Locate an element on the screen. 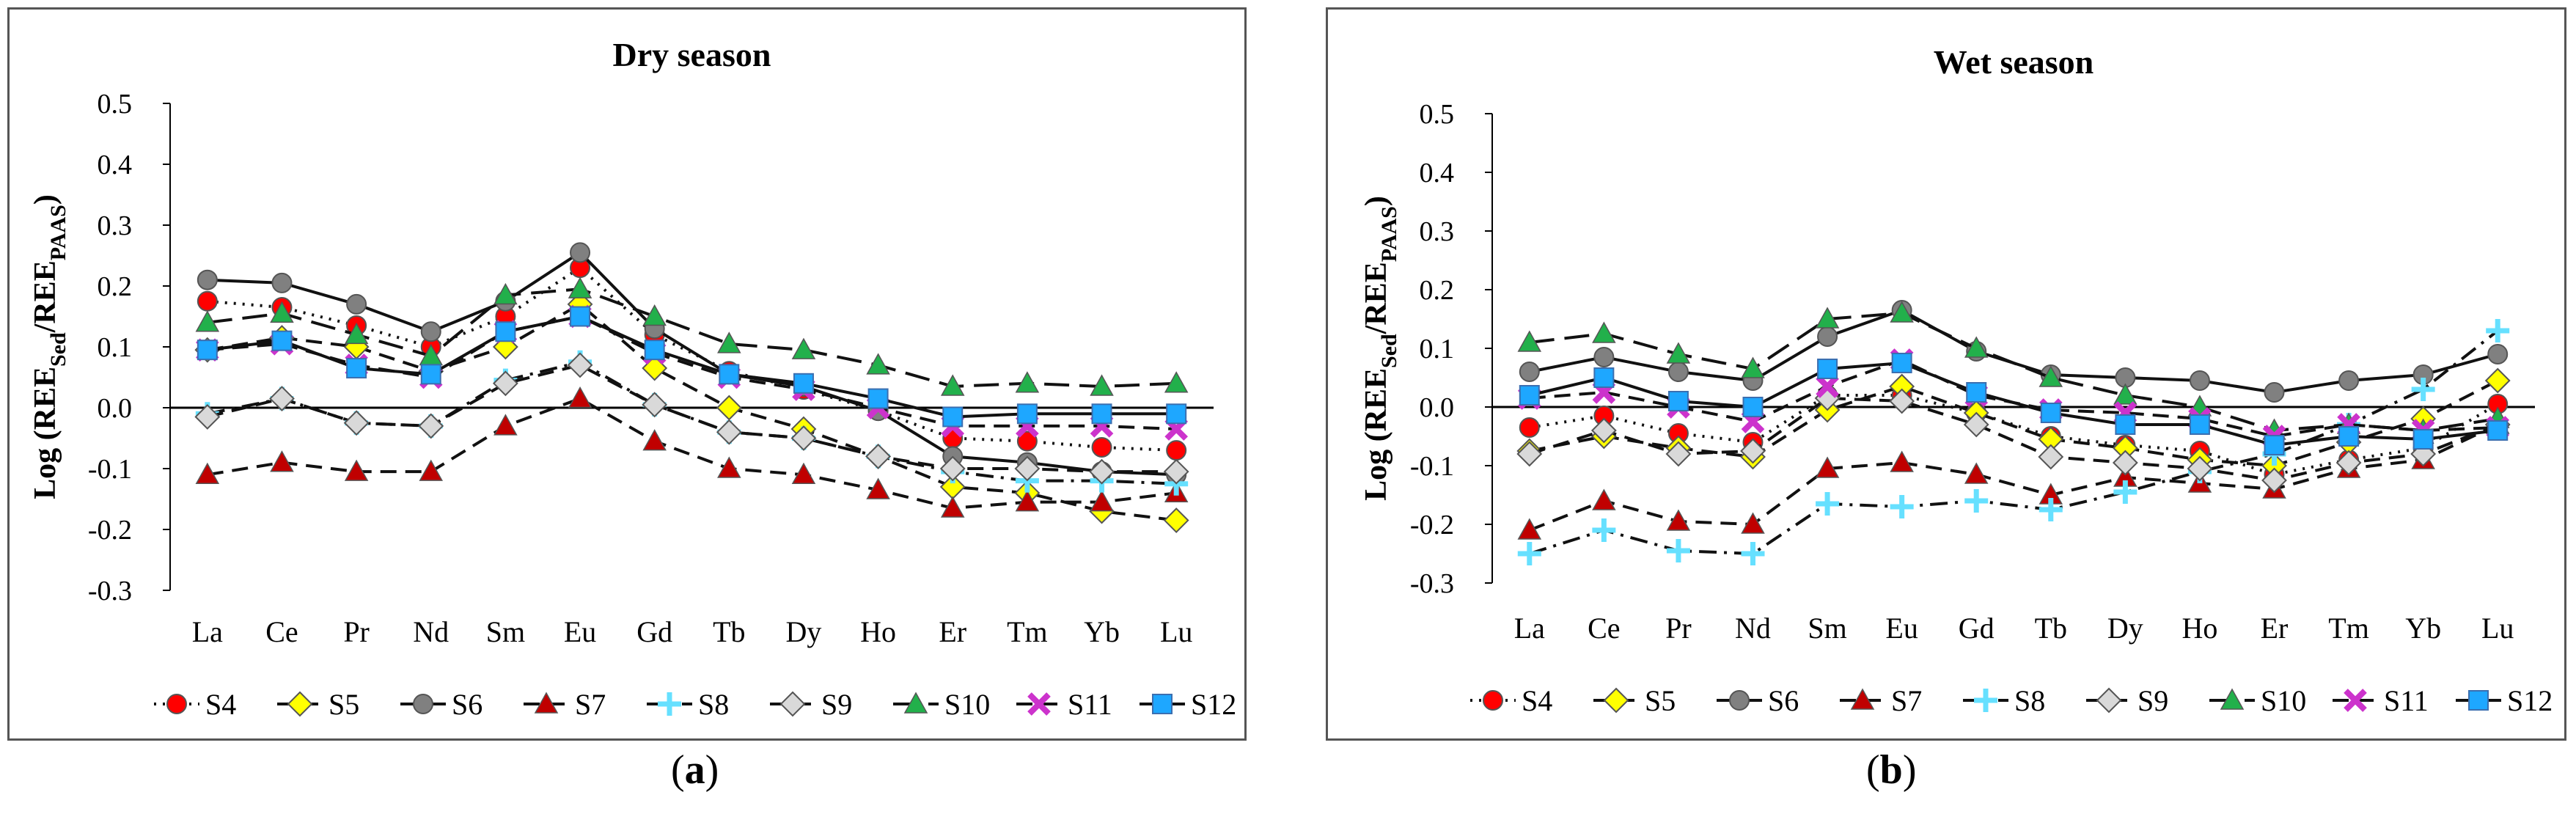  panel-label-a-close: ) is located at coordinates (712, 770).